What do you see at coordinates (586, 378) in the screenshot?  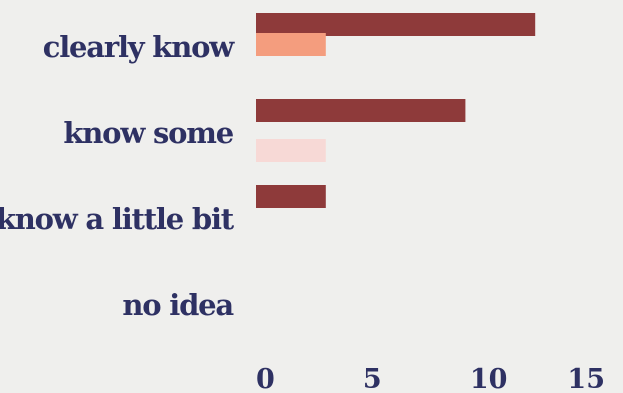 I see `x-tick-label-15: 15` at bounding box center [586, 378].